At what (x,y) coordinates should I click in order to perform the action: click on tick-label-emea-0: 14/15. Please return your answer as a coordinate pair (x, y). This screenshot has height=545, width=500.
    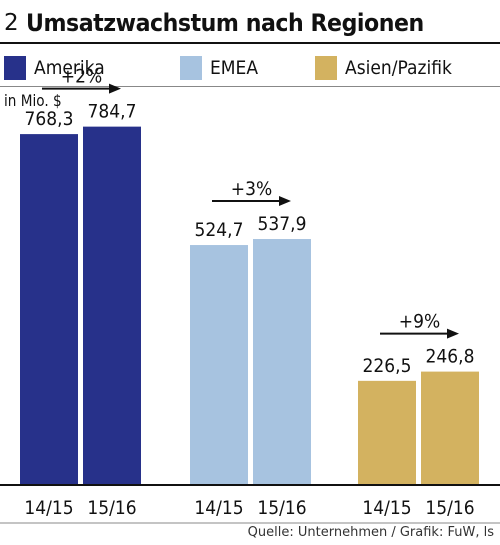
    Looking at the image, I should click on (218, 508).